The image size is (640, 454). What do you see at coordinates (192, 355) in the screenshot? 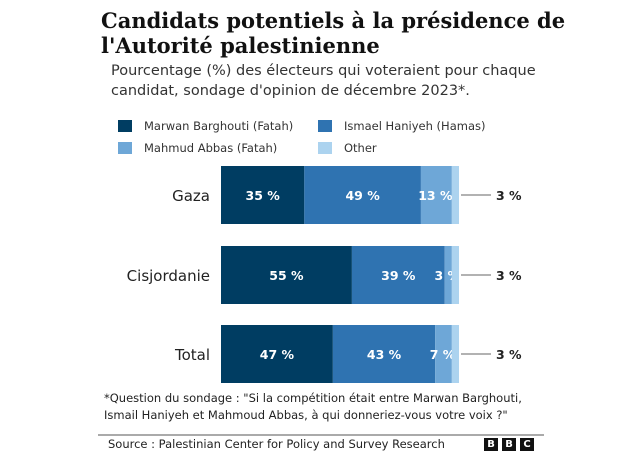
I see `category-label: Total` at bounding box center [192, 355].